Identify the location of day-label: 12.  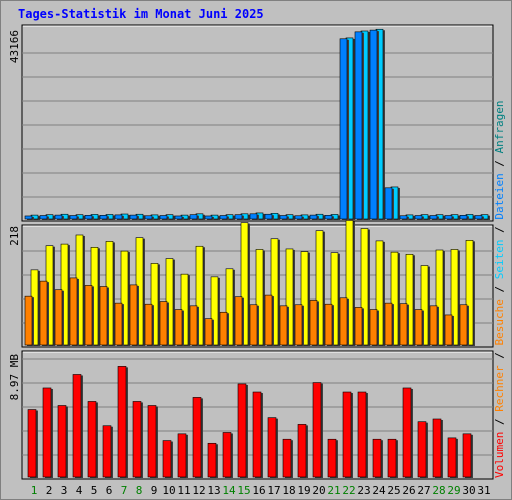
(198, 490).